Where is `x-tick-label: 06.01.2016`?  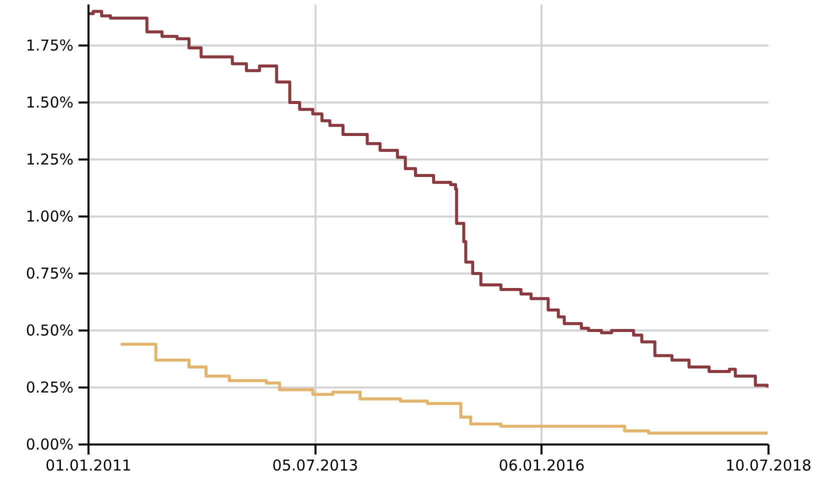
x-tick-label: 06.01.2016 is located at coordinates (541, 465).